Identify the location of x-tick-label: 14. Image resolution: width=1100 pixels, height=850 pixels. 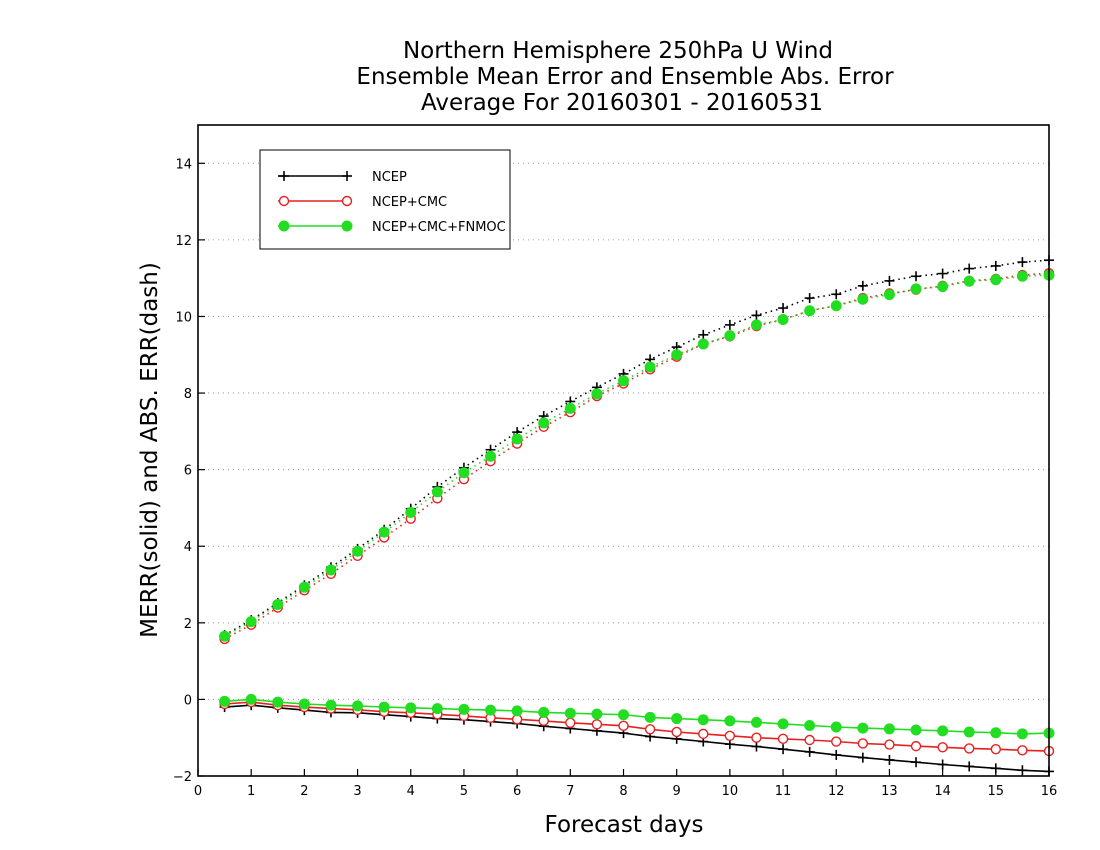
(942, 791).